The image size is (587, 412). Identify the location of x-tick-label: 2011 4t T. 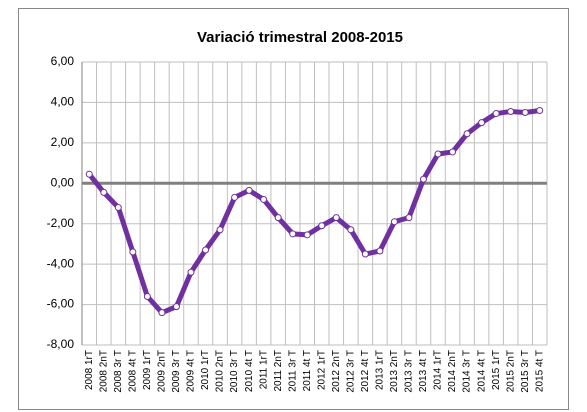
(307, 370).